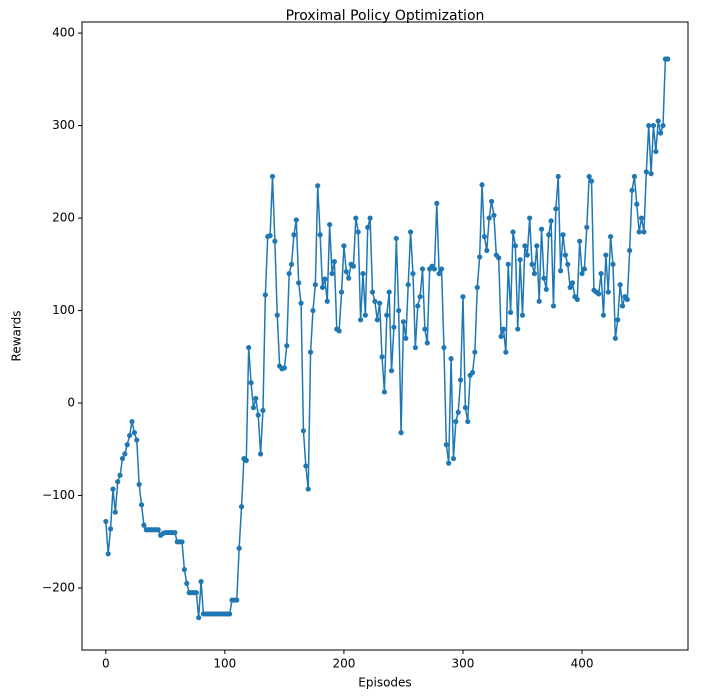 Image resolution: width=707 pixels, height=699 pixels. What do you see at coordinates (224, 664) in the screenshot?
I see `x-tick-label: 100` at bounding box center [224, 664].